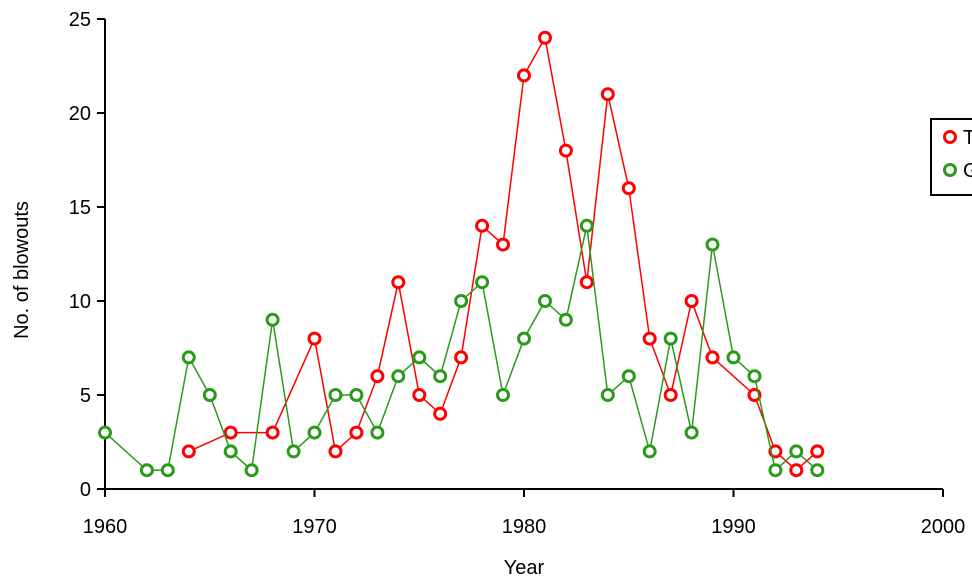 This screenshot has width=972, height=585. Describe the element at coordinates (950, 137) in the screenshot. I see `legend-marker-t` at that location.